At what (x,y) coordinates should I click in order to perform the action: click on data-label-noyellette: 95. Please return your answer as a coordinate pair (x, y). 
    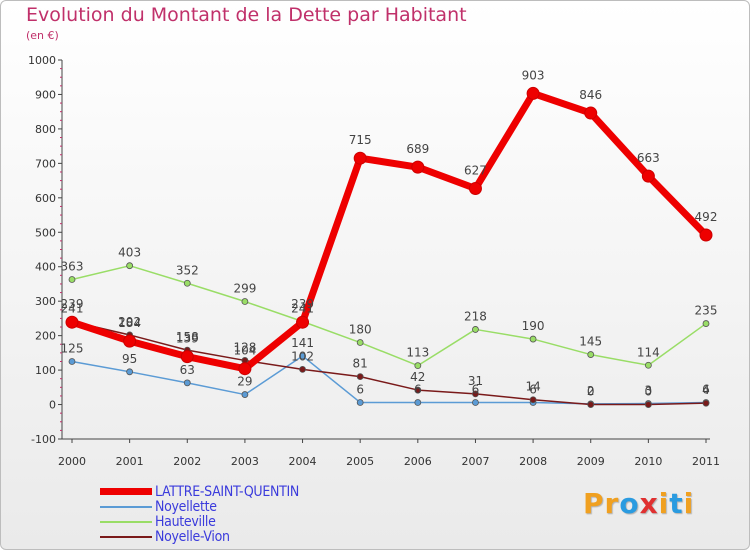
    Looking at the image, I should click on (129, 359).